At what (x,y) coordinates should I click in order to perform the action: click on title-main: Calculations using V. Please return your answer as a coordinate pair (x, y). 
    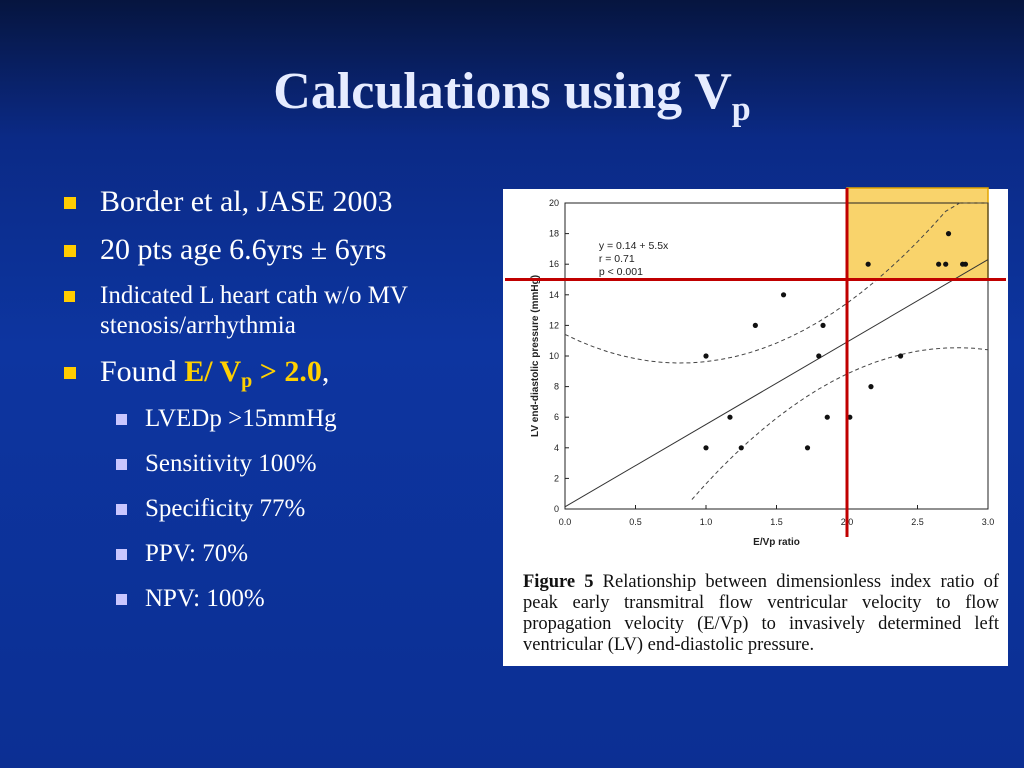
    Looking at the image, I should click on (502, 91).